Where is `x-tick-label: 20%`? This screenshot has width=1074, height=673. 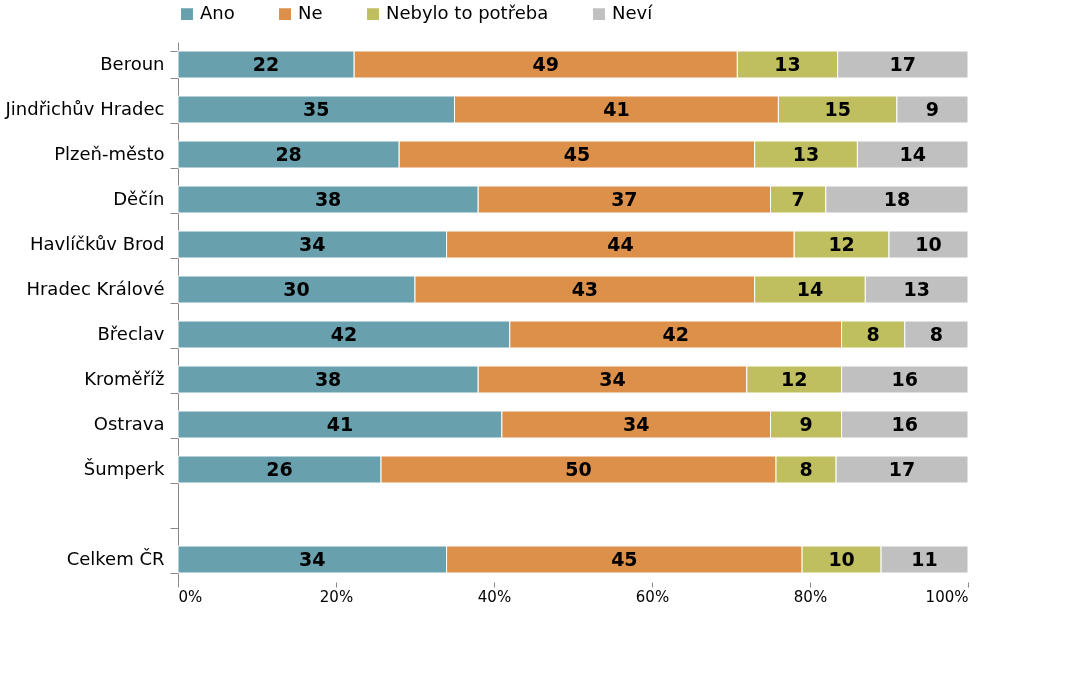 x-tick-label: 20% is located at coordinates (336, 596).